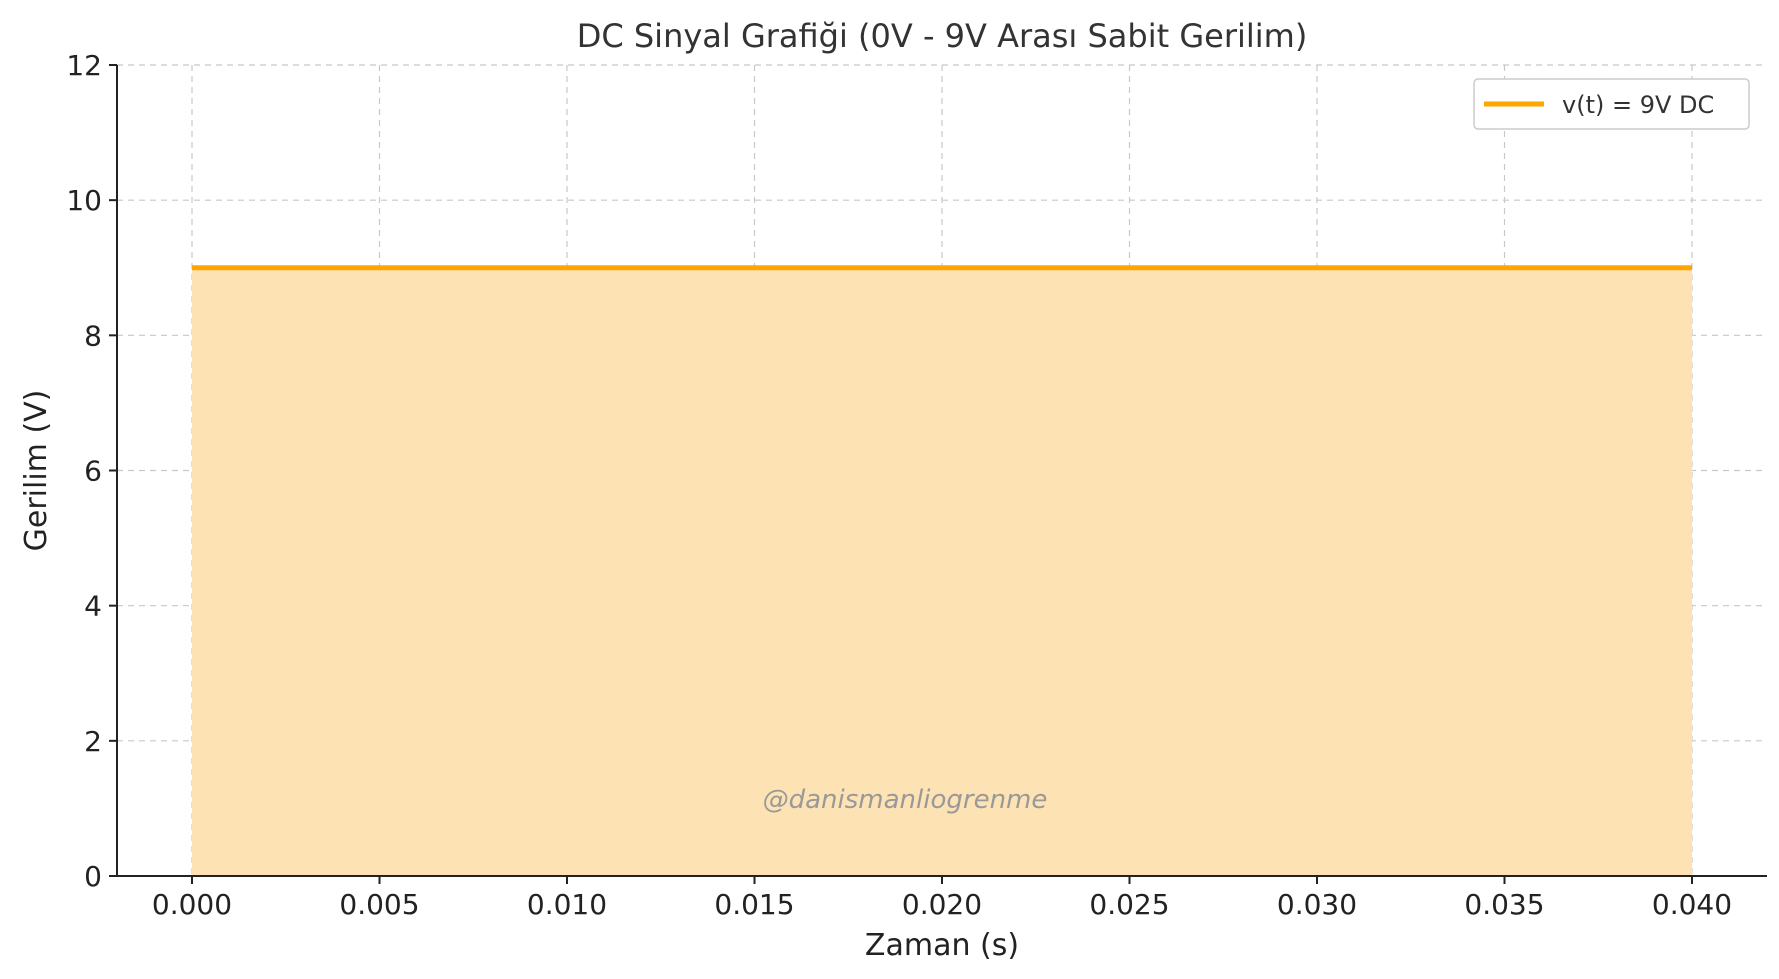 The width and height of the screenshot is (1779, 979). Describe the element at coordinates (905, 800) in the screenshot. I see `watermark-text: @danismanliogrenme` at that location.